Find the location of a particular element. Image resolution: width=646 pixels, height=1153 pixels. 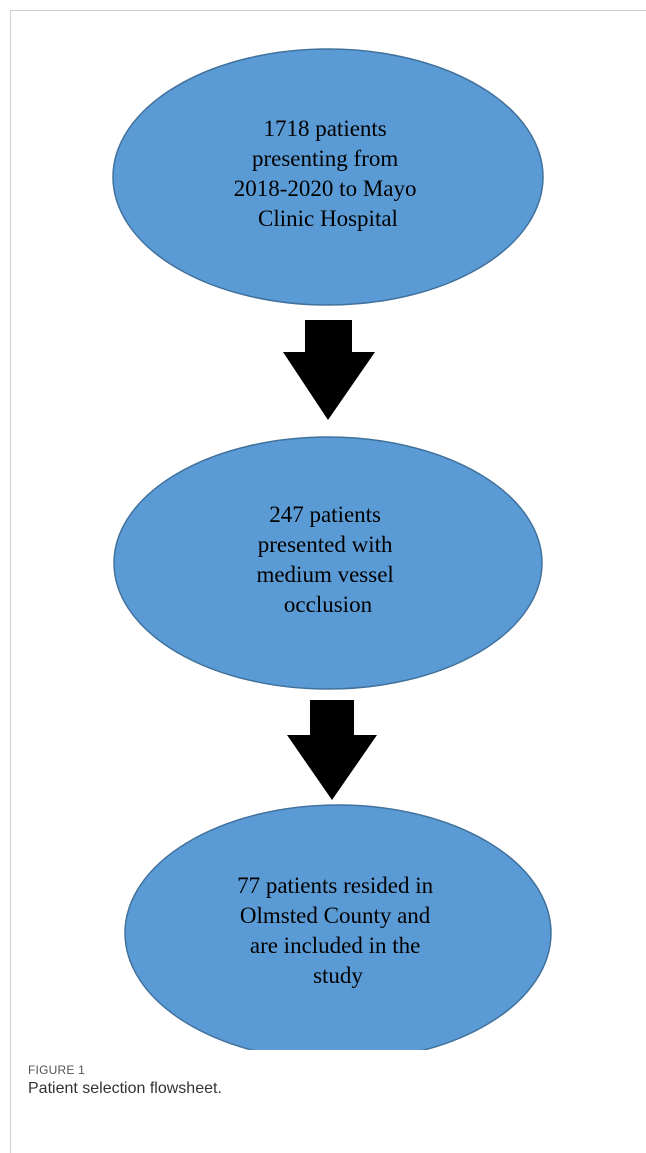

node-3-ellipse is located at coordinates (338, 927).